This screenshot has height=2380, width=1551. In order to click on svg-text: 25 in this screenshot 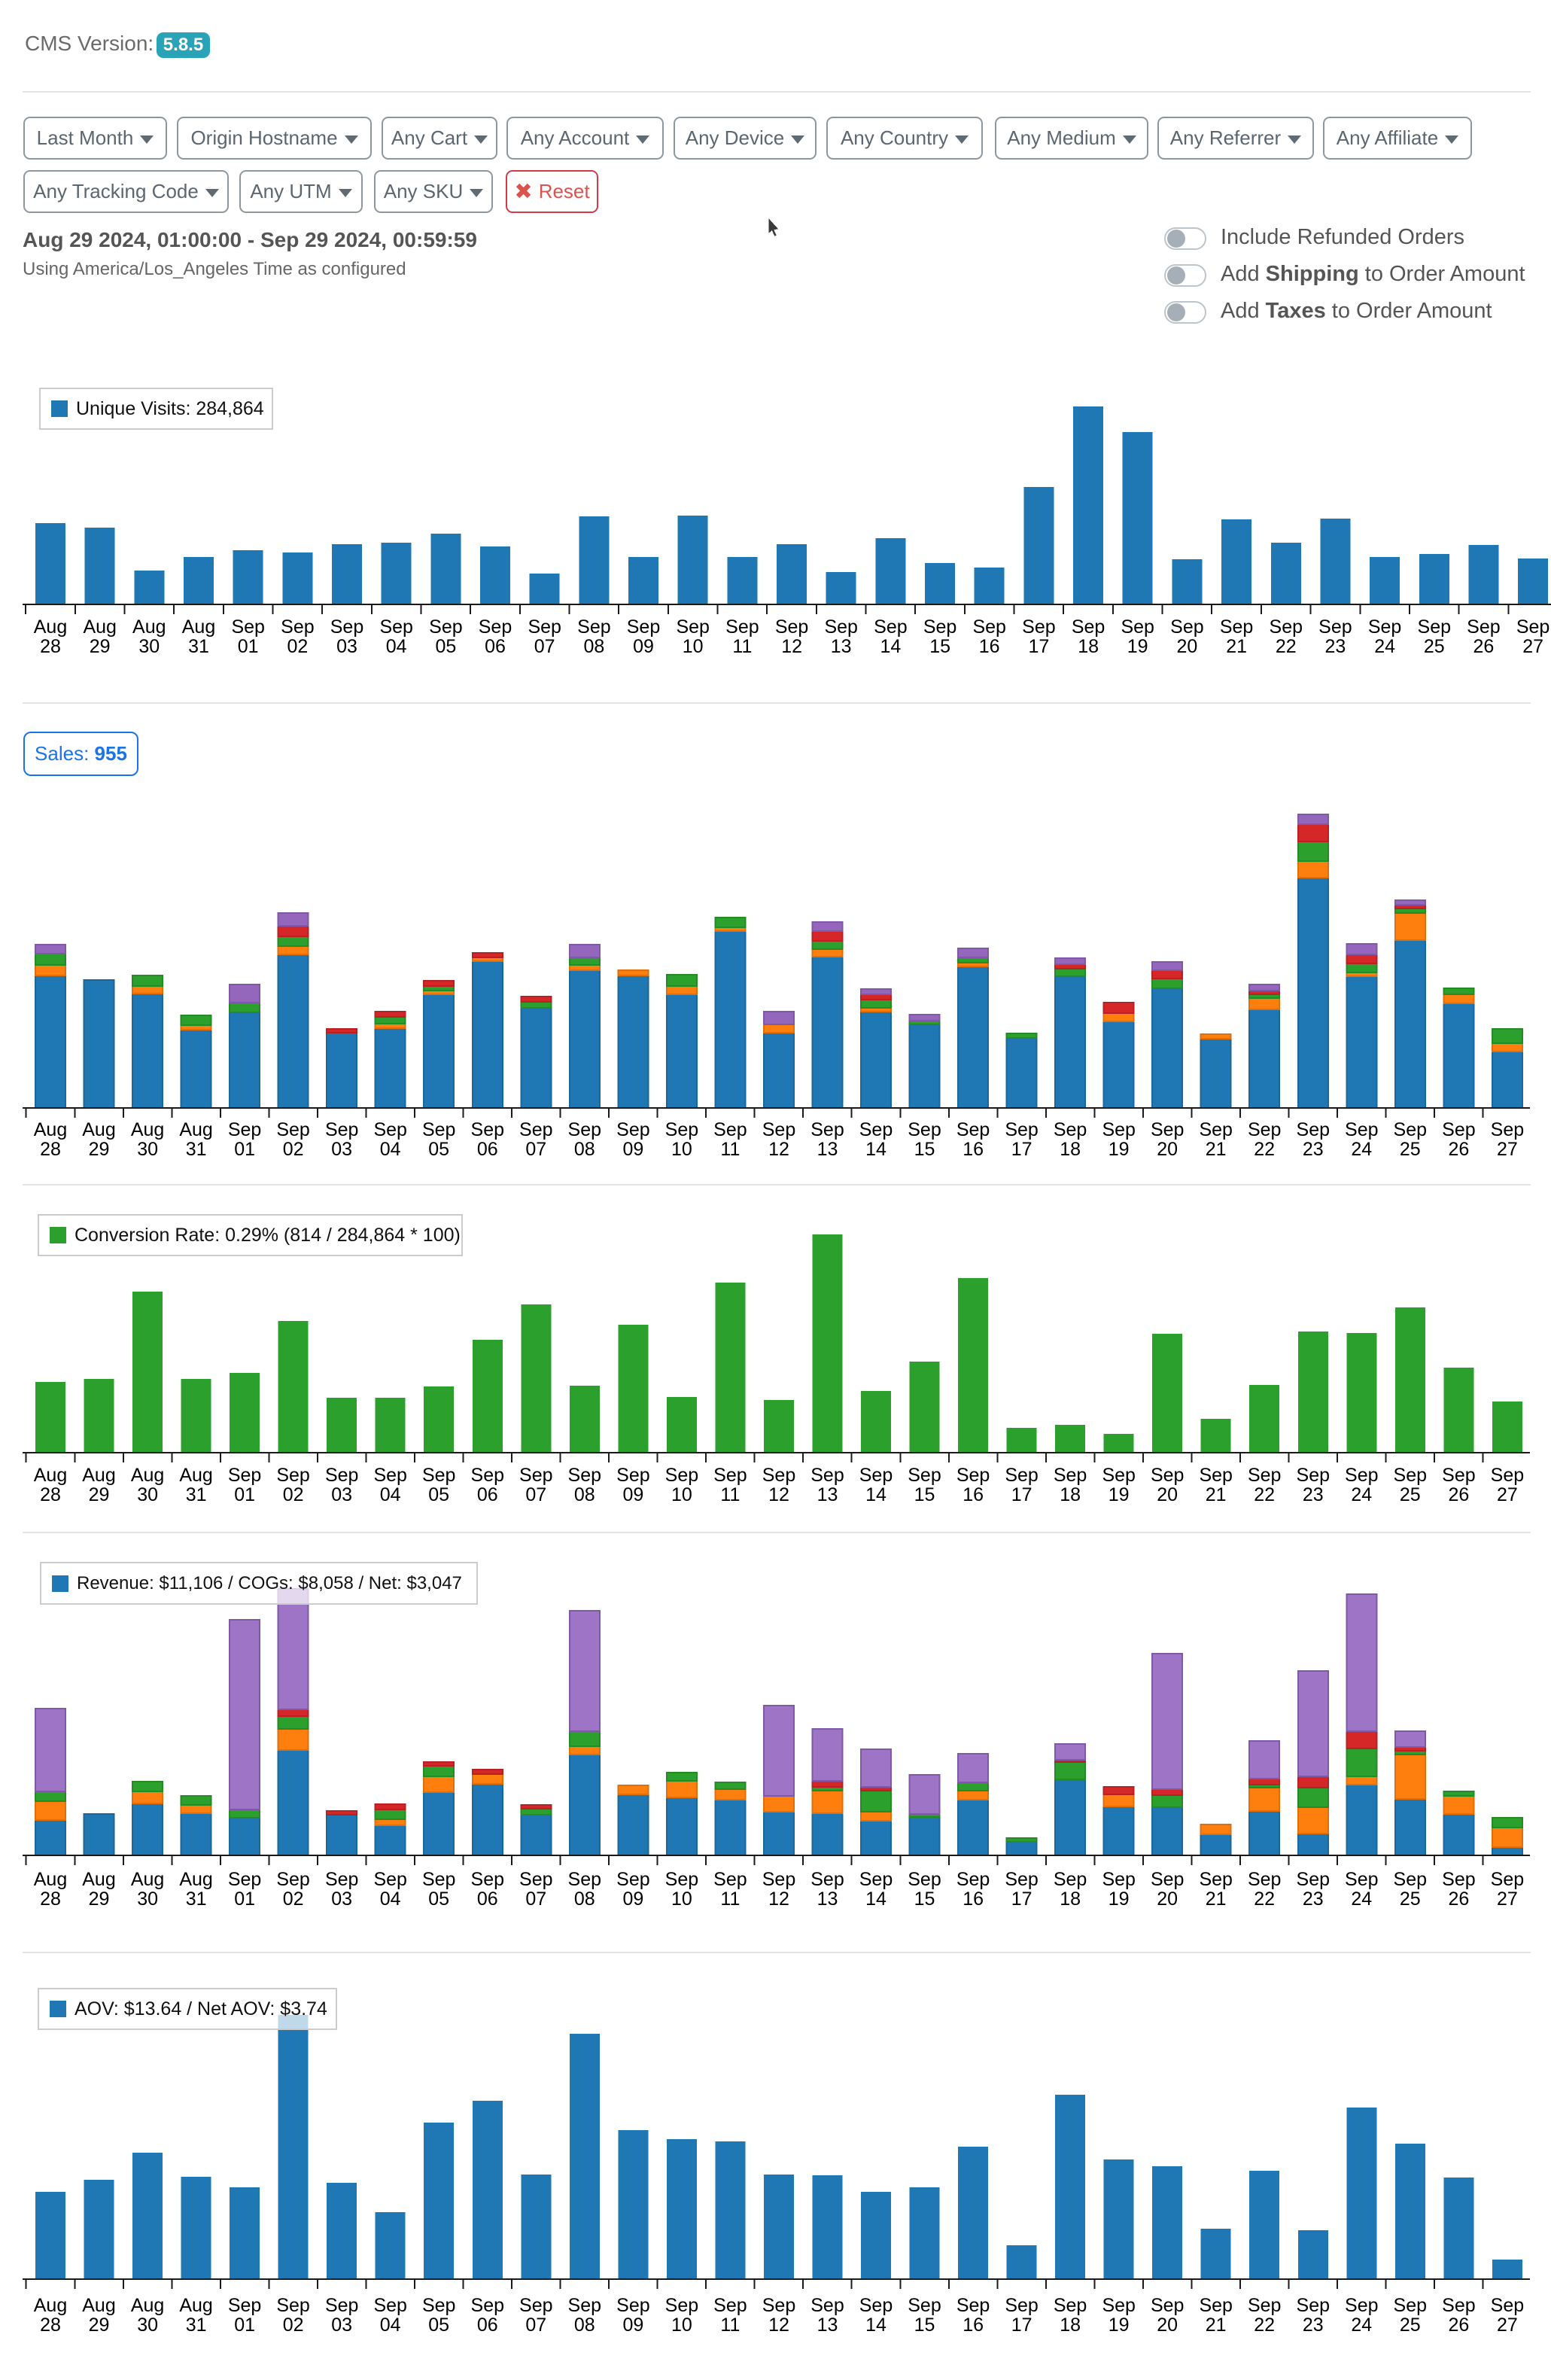, I will do `click(1410, 1494)`.